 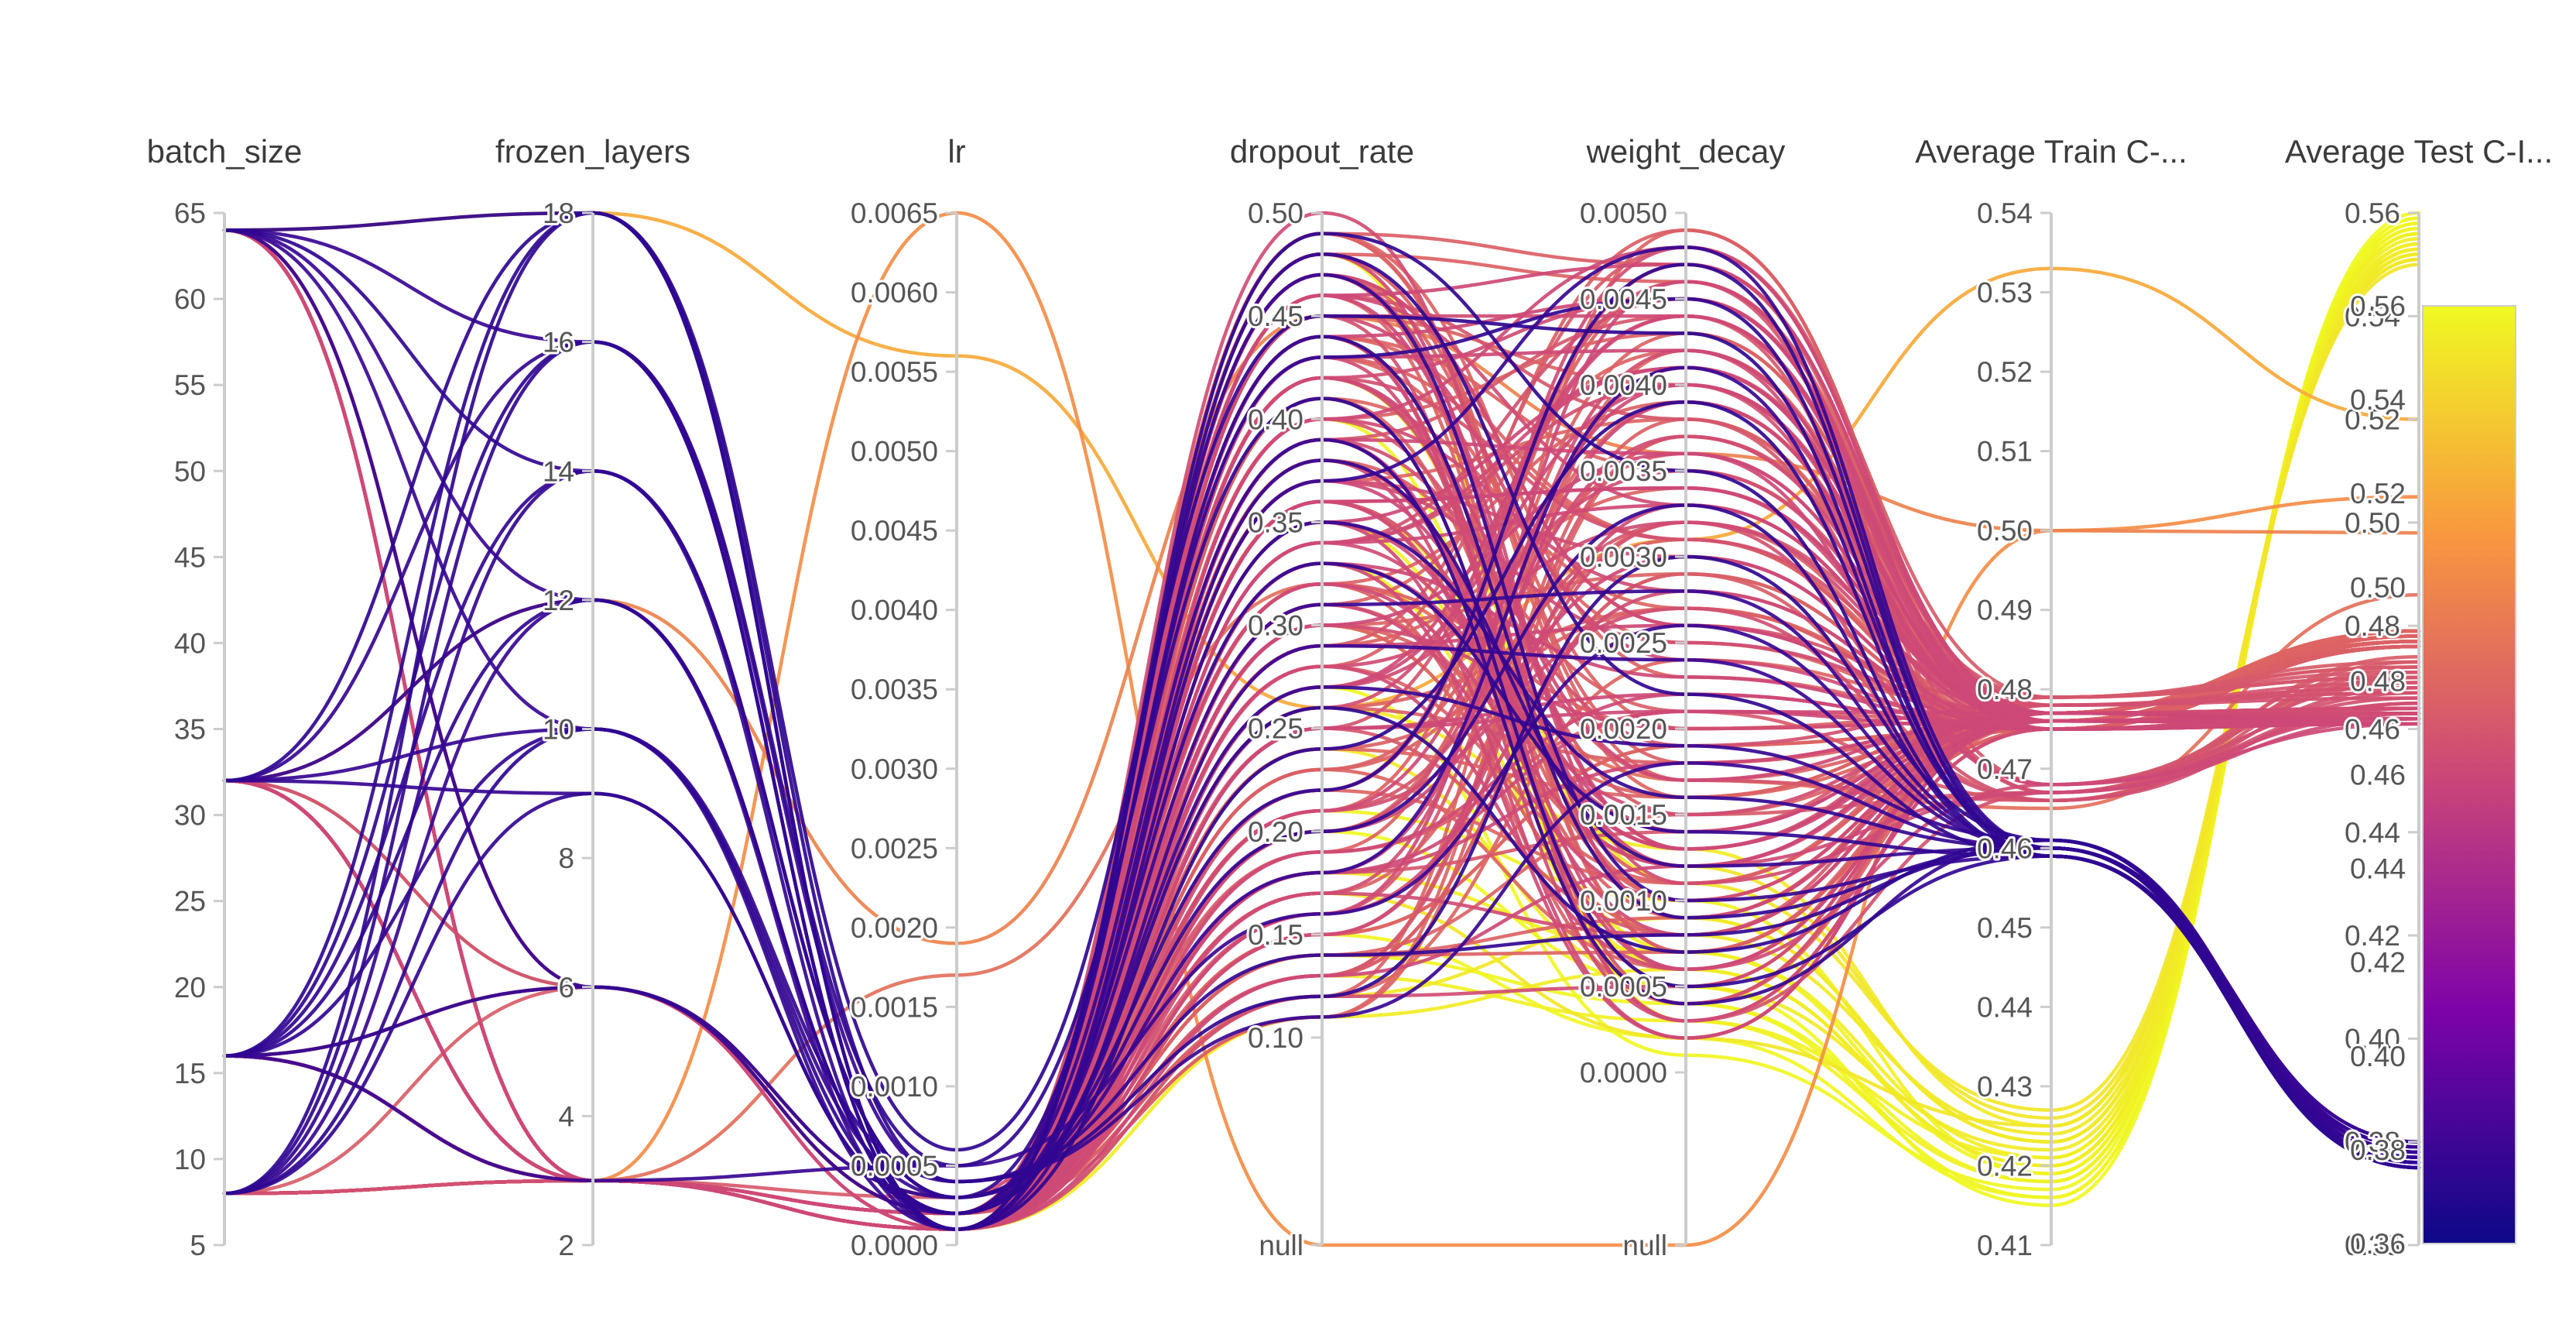 What do you see at coordinates (198, 1245) in the screenshot?
I see `tick-label: 5` at bounding box center [198, 1245].